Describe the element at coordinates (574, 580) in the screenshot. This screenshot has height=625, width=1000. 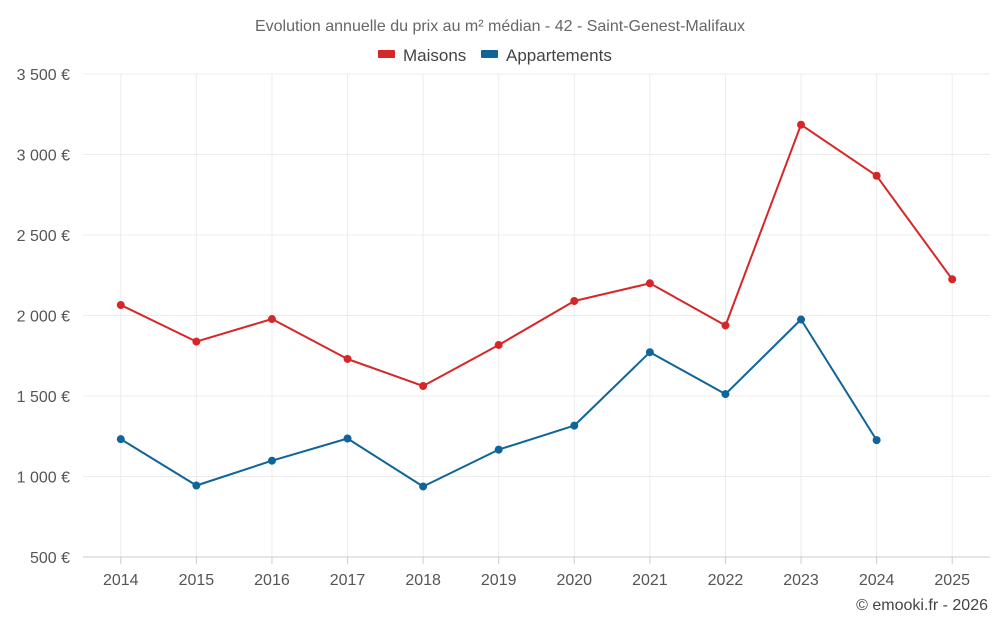
I see `x-tick-label: 2020` at that location.